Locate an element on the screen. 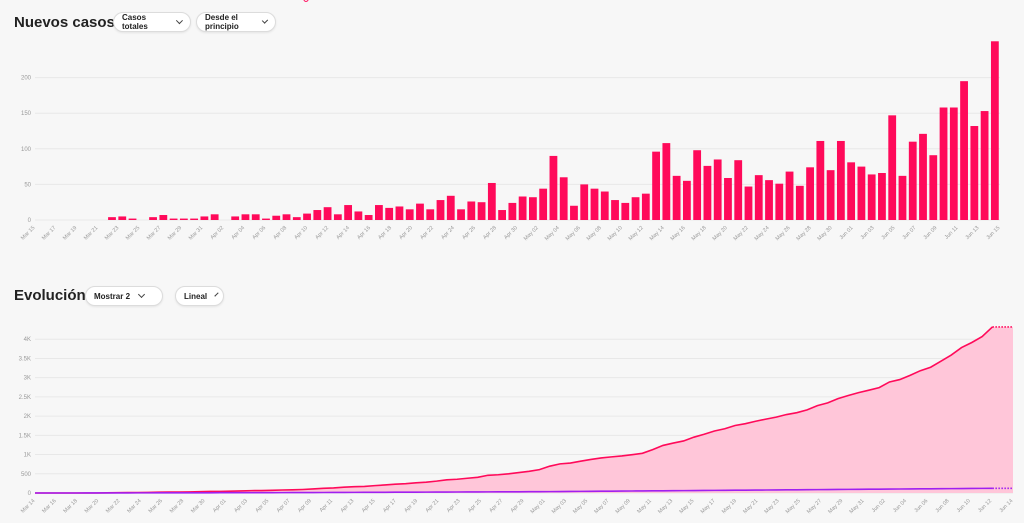 The height and width of the screenshot is (523, 1024). series-count-dropdown: Mostrar 2 is located at coordinates (124, 296).